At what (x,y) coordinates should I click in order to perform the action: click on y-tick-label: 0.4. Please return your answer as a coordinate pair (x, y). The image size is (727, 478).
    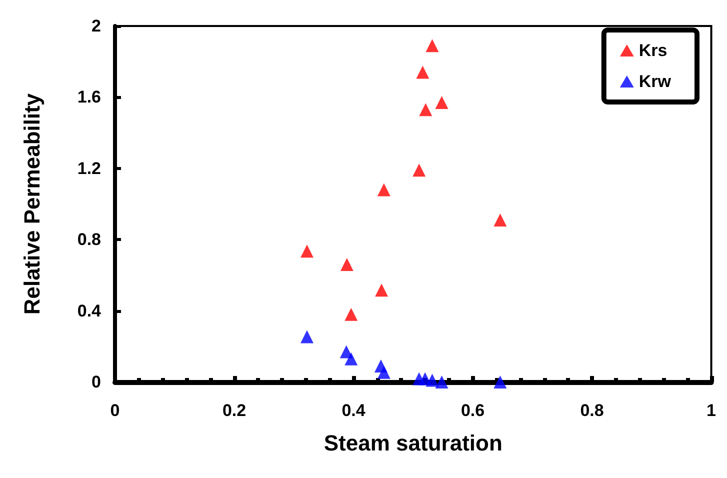
    Looking at the image, I should click on (89, 310).